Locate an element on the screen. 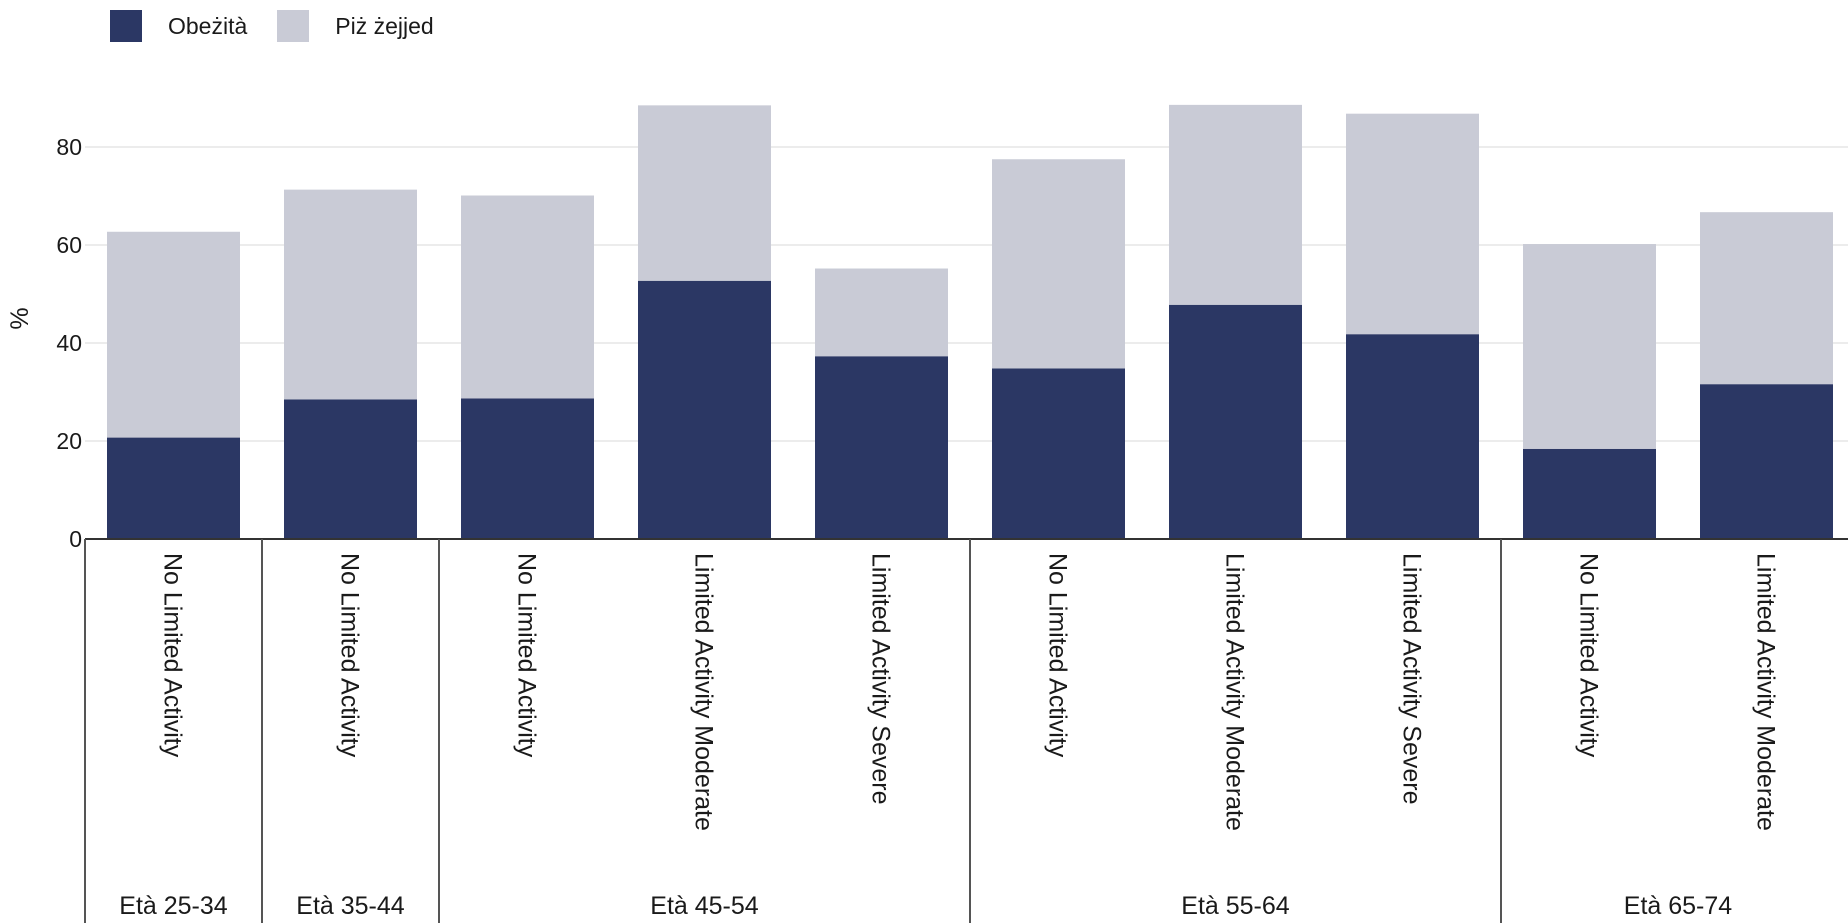 This screenshot has height=923, width=1848. group-label: Età 45-54 is located at coordinates (704, 906).